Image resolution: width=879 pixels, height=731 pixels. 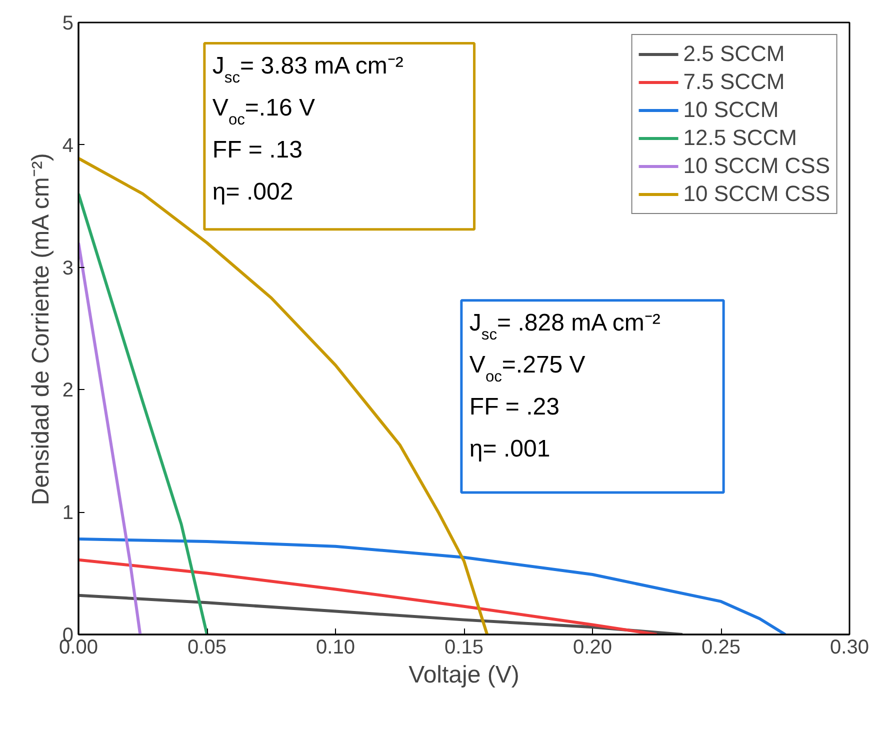 What do you see at coordinates (721, 647) in the screenshot?
I see `x-tick-label: 0.25` at bounding box center [721, 647].